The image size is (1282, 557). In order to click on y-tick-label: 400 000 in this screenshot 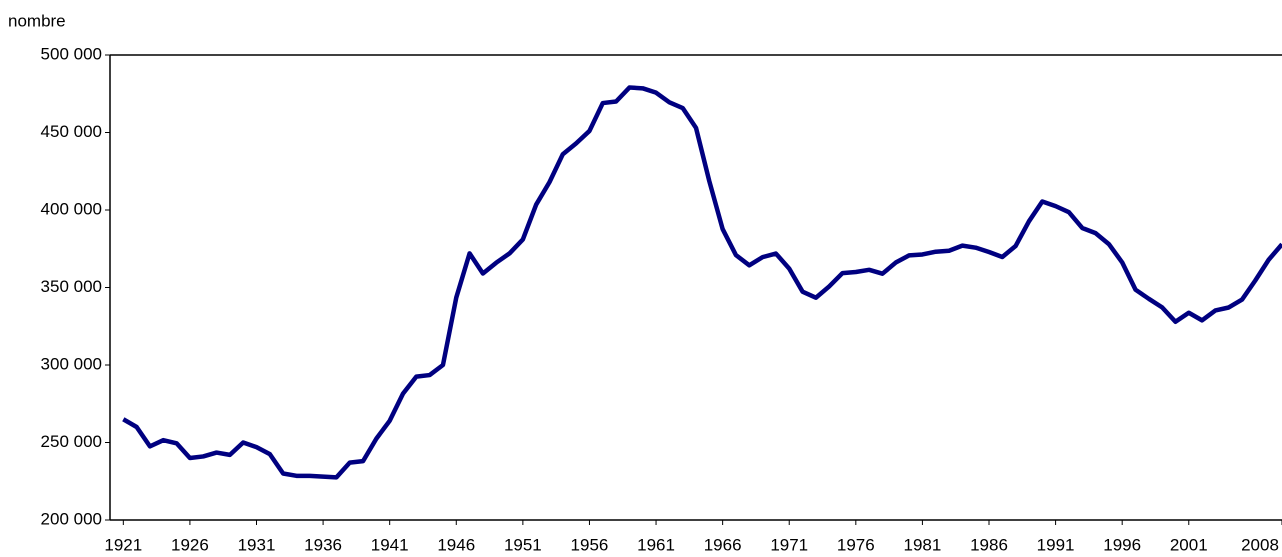, I will do `click(71, 208)`.